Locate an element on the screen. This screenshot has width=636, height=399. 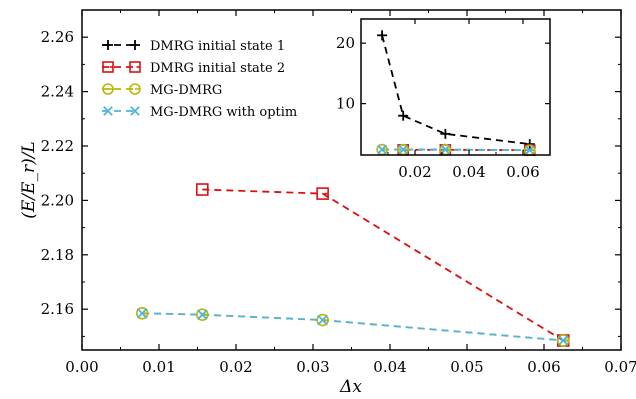
legend-item: DMRG initial state 2 is located at coordinates (193, 68).